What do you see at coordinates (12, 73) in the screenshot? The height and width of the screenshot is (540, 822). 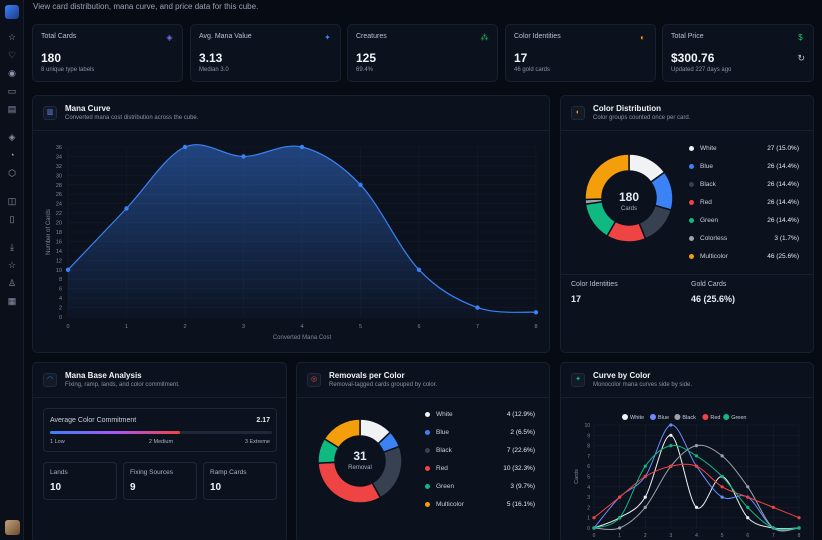 I see `eye-icon: ◉` at bounding box center [12, 73].